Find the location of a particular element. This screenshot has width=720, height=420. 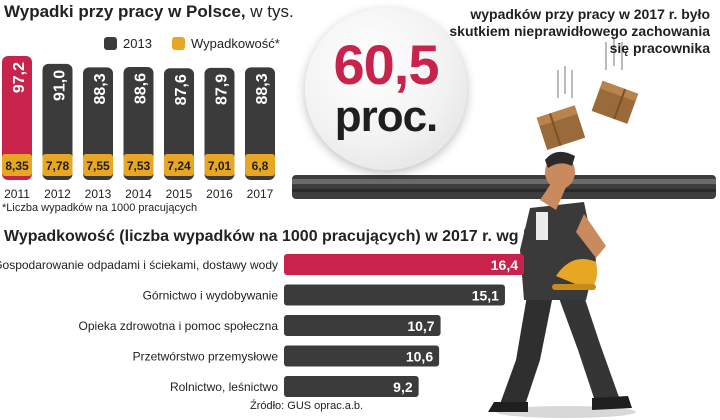

source-note: Źródło: GUS oprac.a.b. is located at coordinates (307, 406).